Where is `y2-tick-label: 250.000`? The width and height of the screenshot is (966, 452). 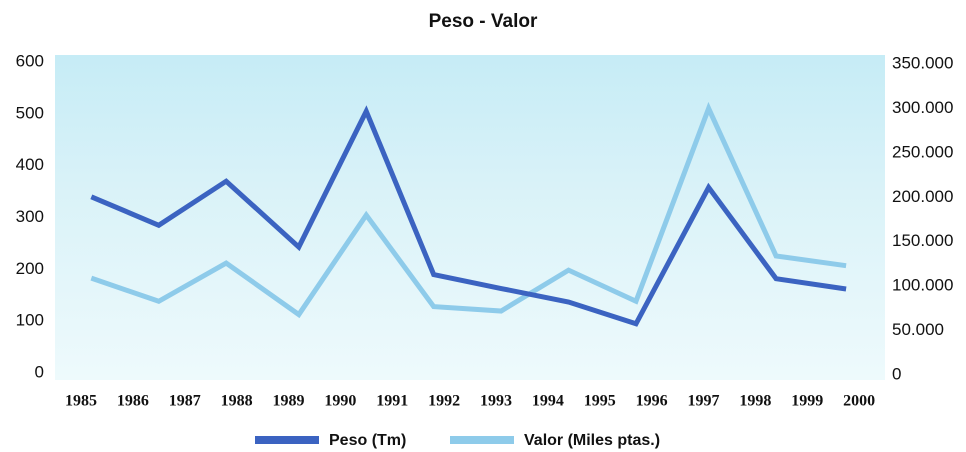 y2-tick-label: 250.000 is located at coordinates (922, 151).